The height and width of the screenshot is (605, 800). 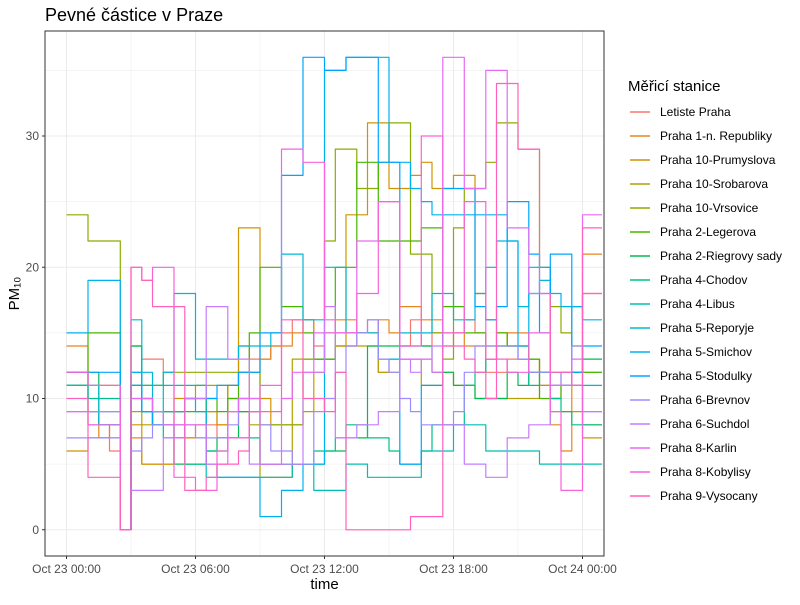 I want to click on y-tick-label: 20, so click(x=33, y=267).